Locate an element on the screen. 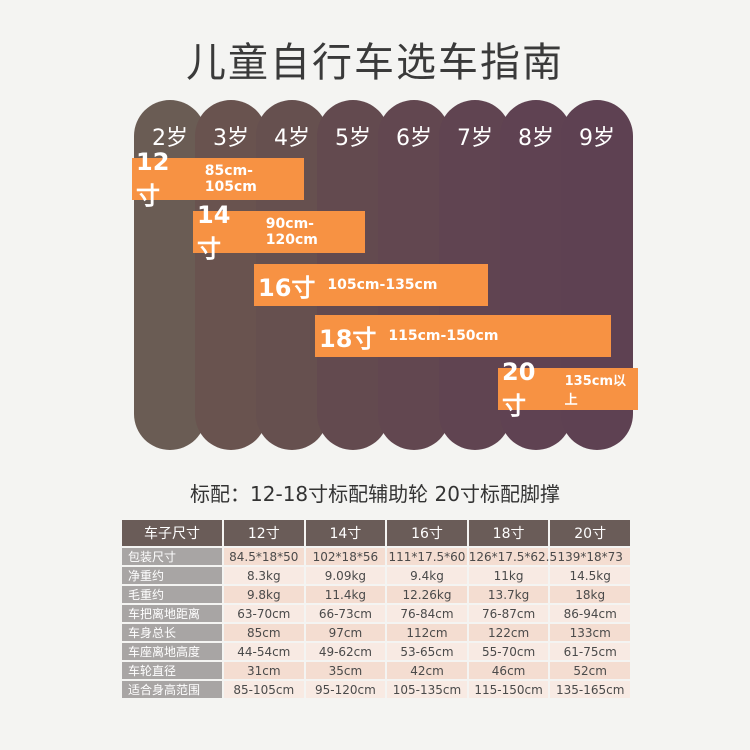 The height and width of the screenshot is (750, 750). table-cell: 52cm is located at coordinates (590, 670).